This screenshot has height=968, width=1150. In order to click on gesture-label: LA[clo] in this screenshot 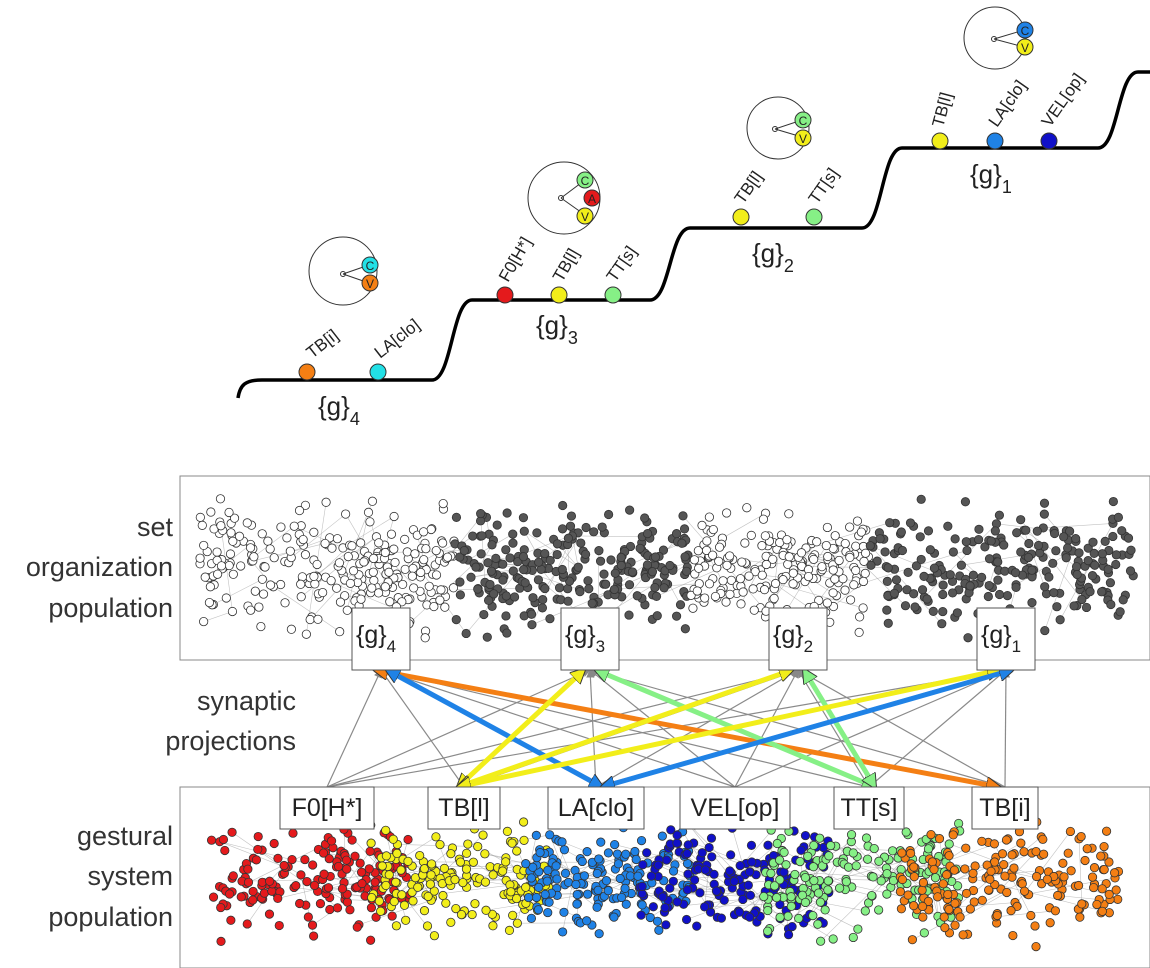, I will do `click(397, 338)`.